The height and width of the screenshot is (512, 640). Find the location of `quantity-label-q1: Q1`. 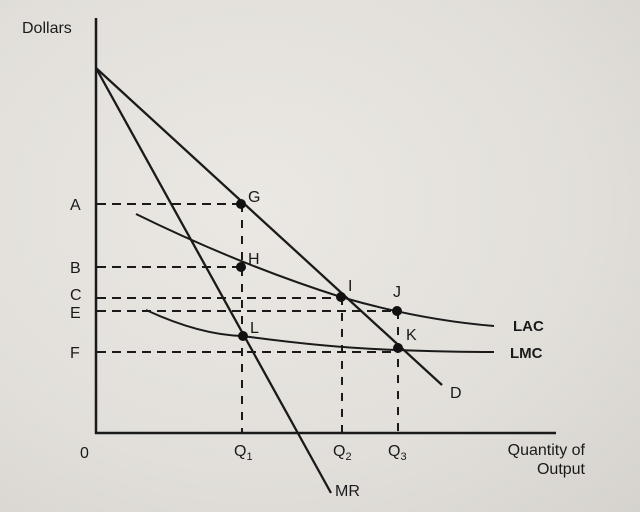

quantity-label-q1: Q1 is located at coordinates (243, 453).